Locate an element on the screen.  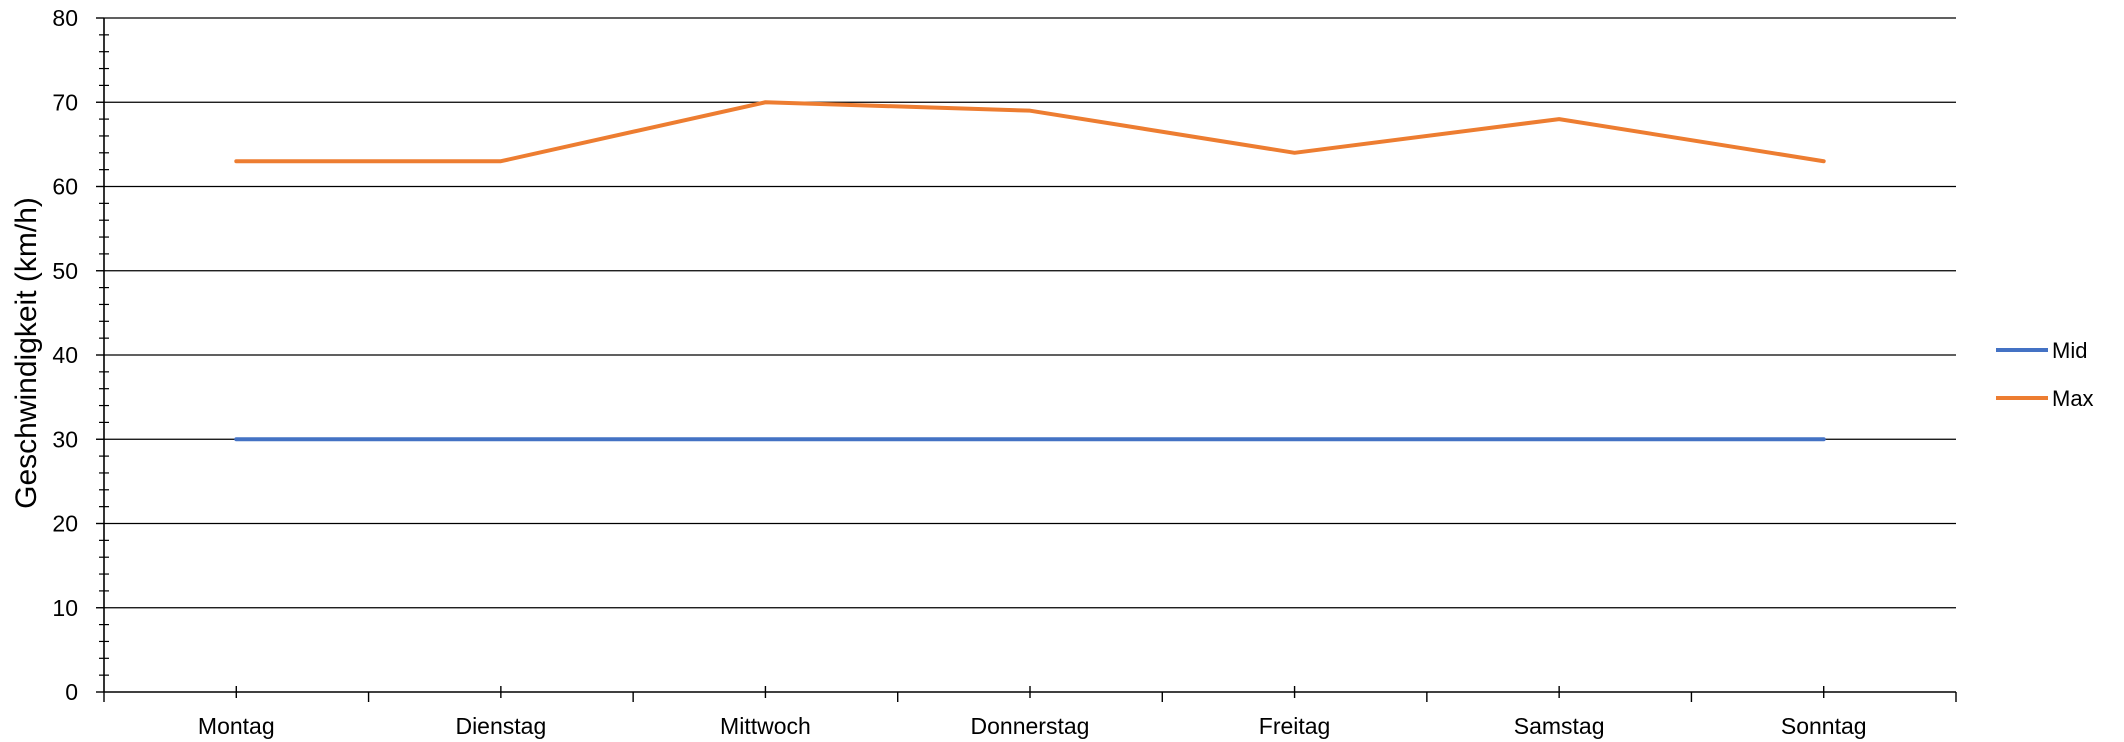
y-tick-label: 20 is located at coordinates (65, 524).